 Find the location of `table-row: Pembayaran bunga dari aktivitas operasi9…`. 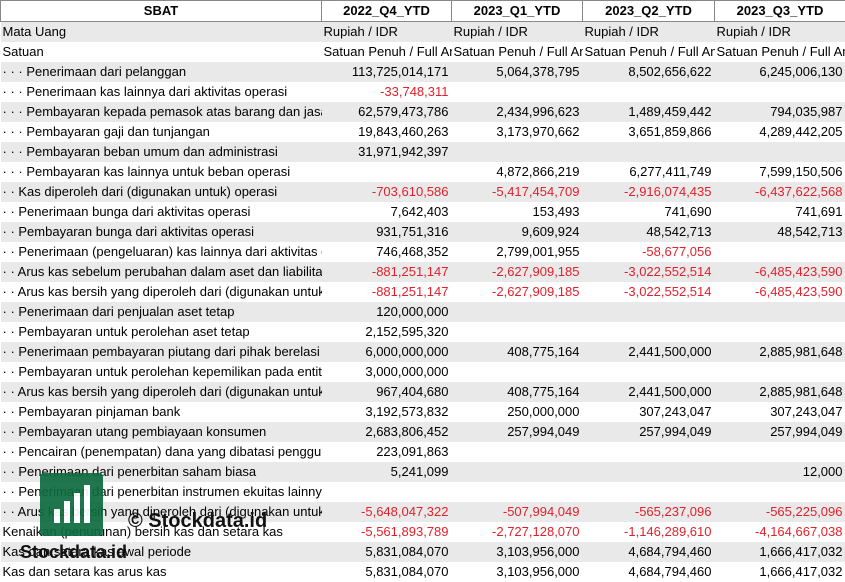

table-row: Pembayaran bunga dari aktivitas operasi9… is located at coordinates (423, 232).